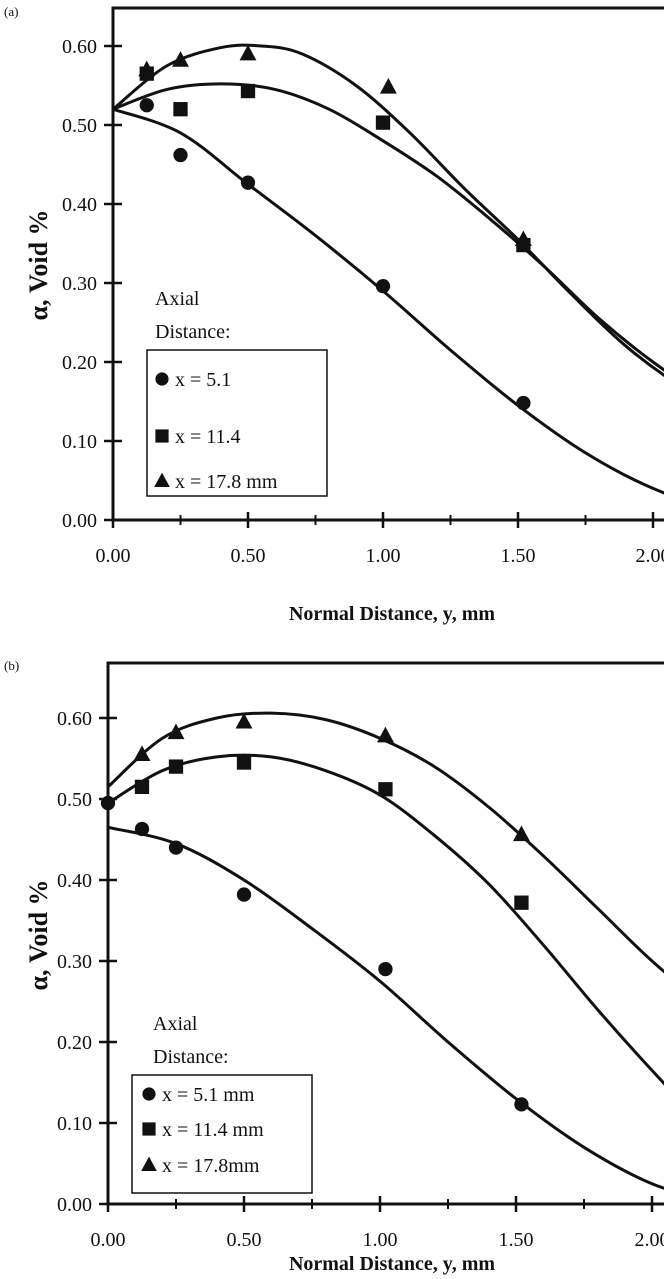  Describe the element at coordinates (203, 380) in the screenshot. I see `legend-label: x = 5.1` at that location.